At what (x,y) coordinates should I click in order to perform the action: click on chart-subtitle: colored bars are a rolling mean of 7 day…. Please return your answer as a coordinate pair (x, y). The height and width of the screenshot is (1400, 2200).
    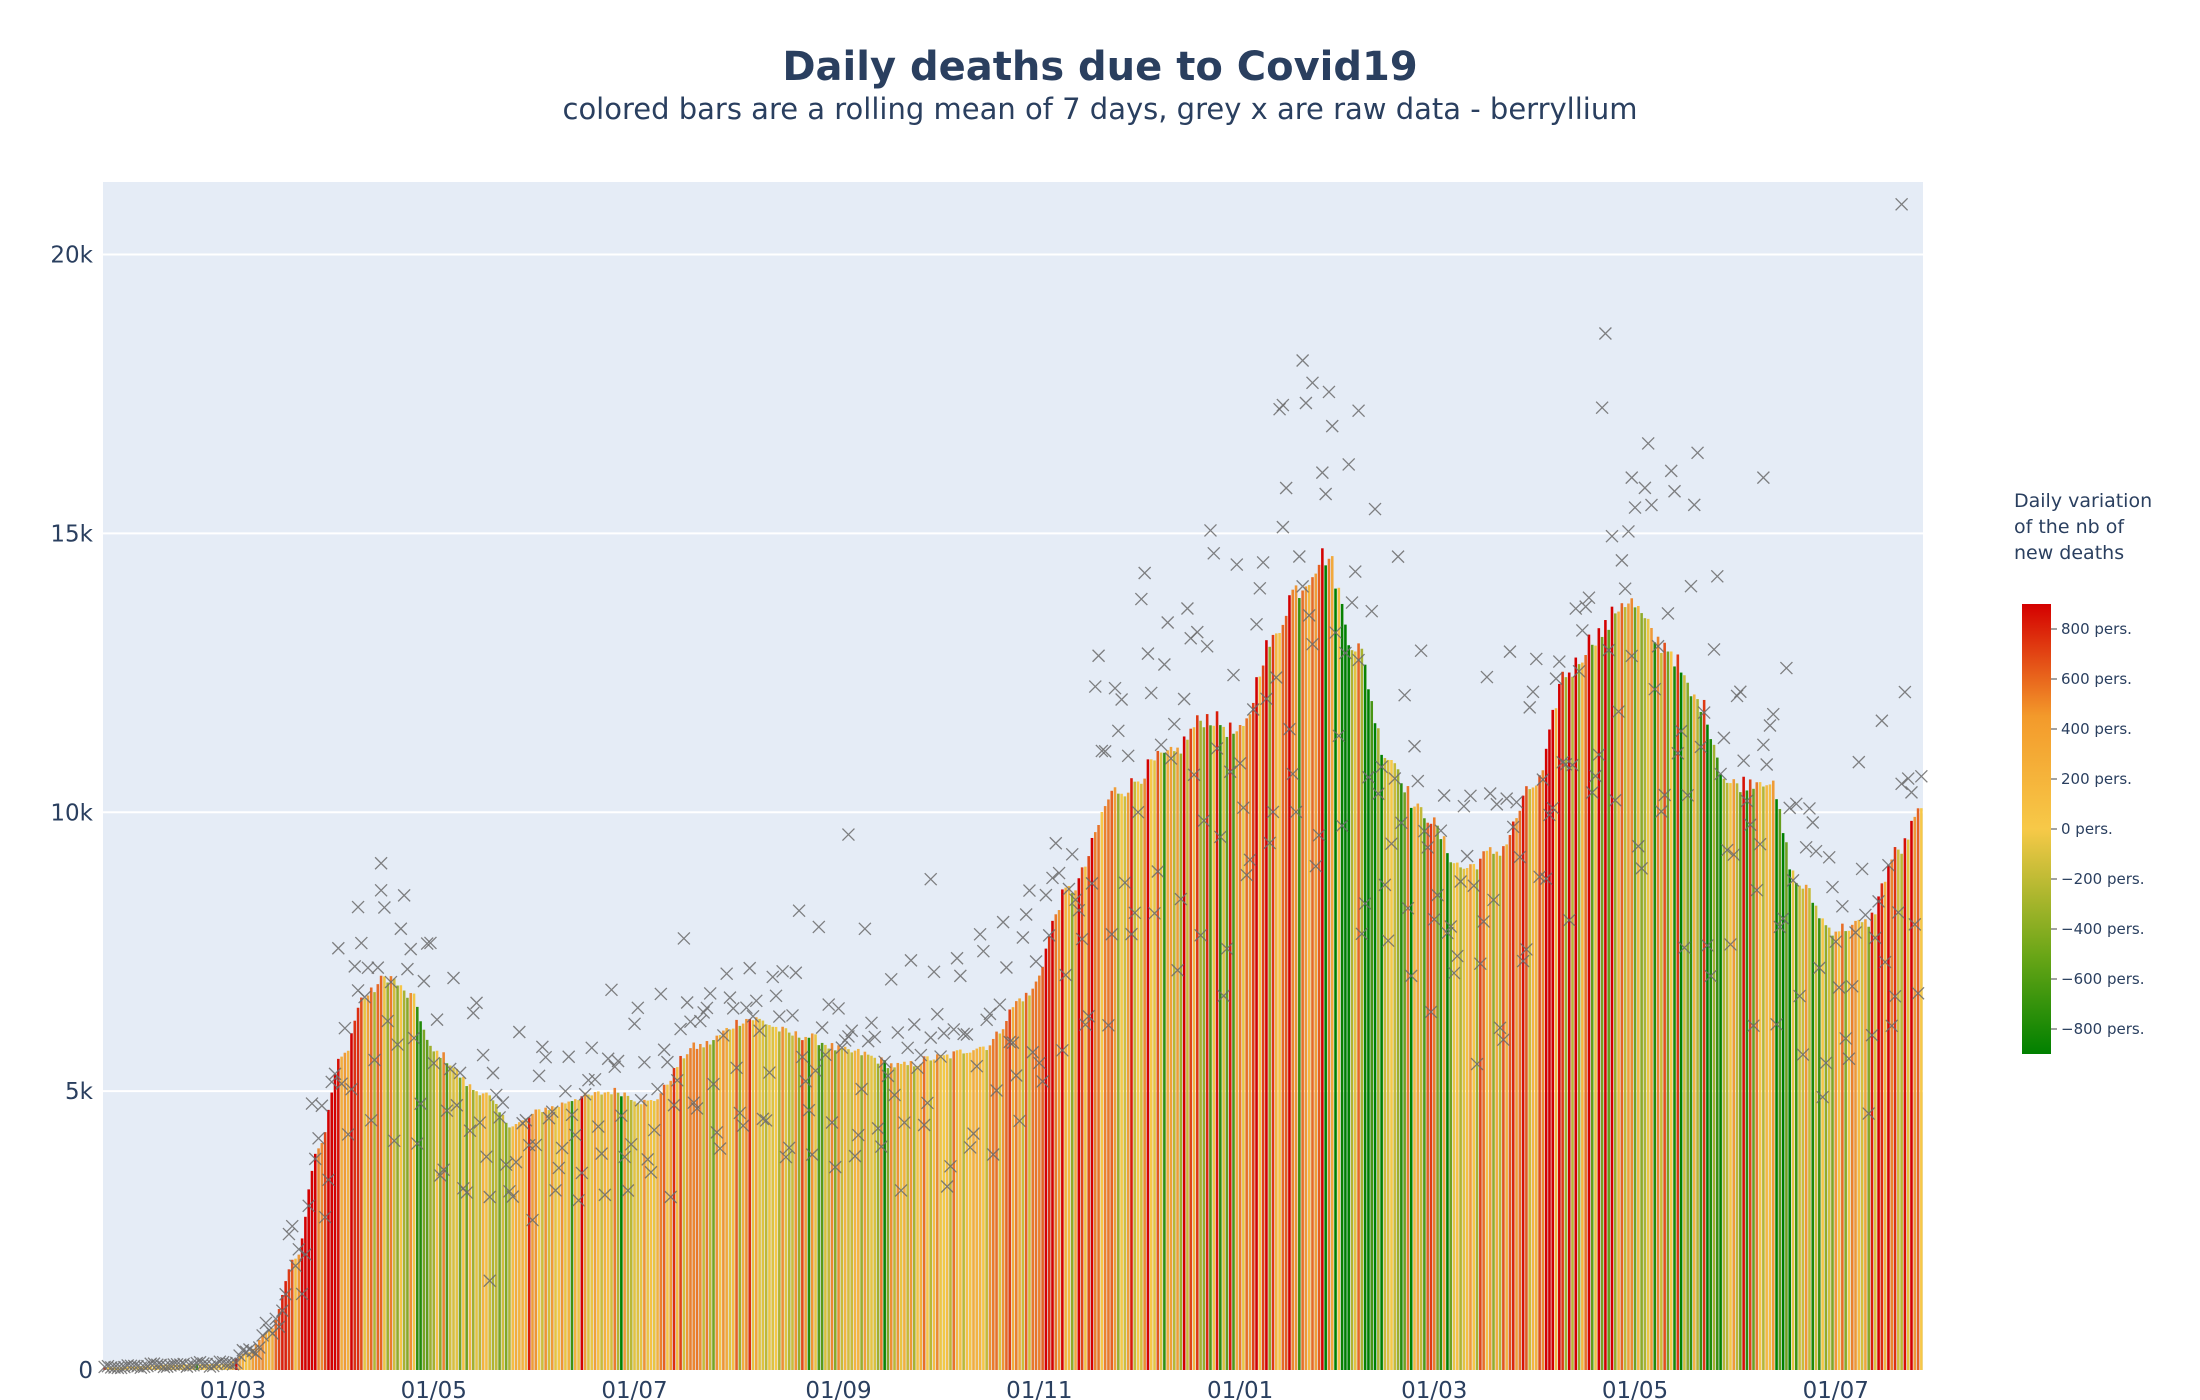
    Looking at the image, I should click on (1100, 109).